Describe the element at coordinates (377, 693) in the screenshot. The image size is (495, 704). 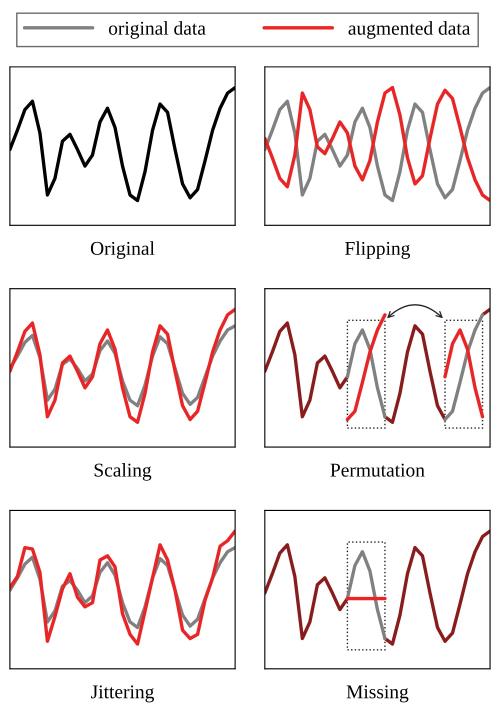
I see `x-axis-title: Missing` at that location.